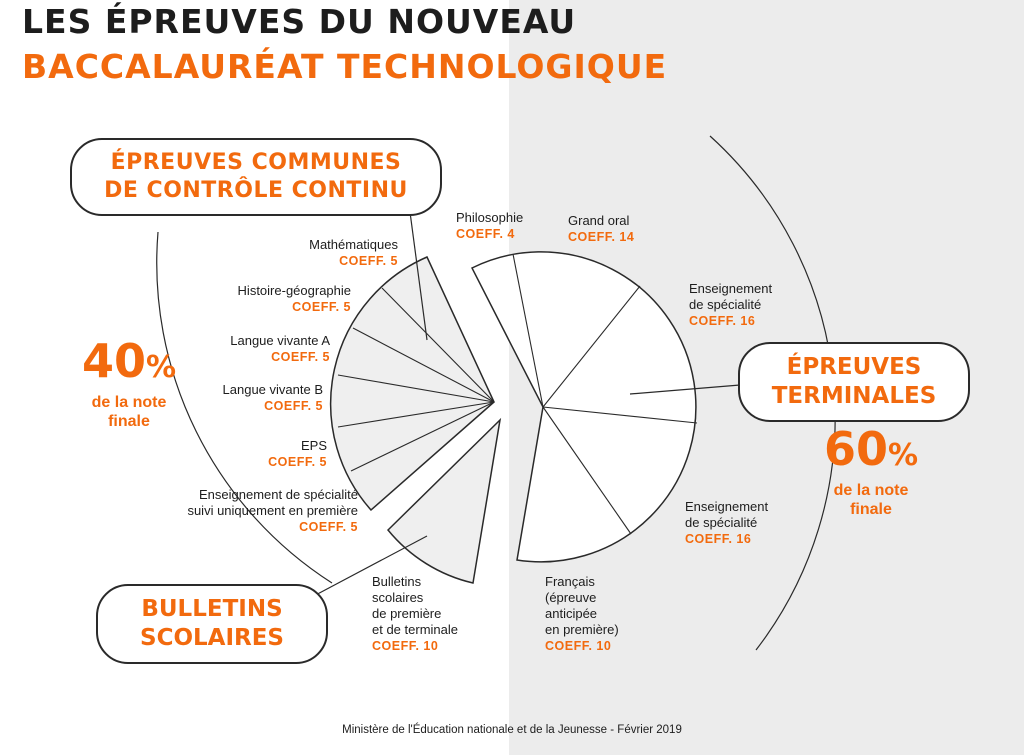  What do you see at coordinates (280, 349) in the screenshot?
I see `label-langue-vivante-a: Langue vivante A COEFF. 5` at bounding box center [280, 349].